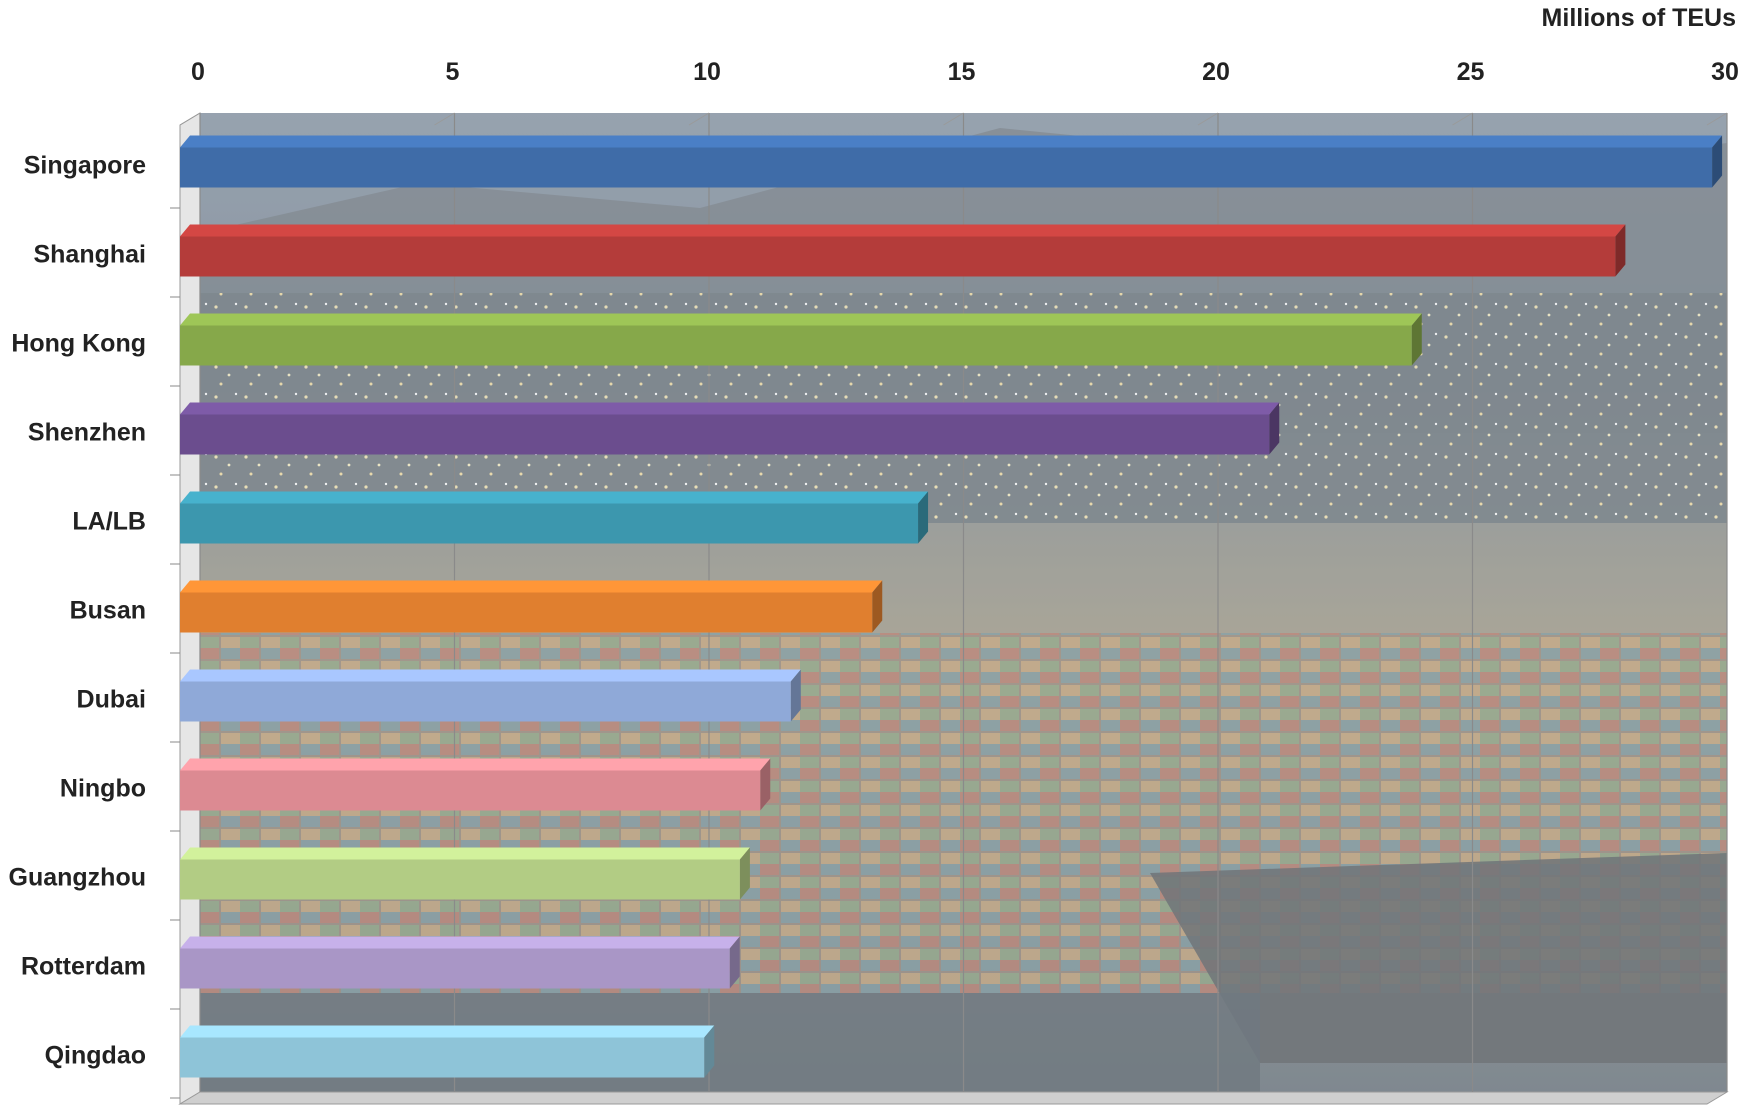 The height and width of the screenshot is (1115, 1754). What do you see at coordinates (1725, 72) in the screenshot?
I see `x-tick-label: 30` at bounding box center [1725, 72].